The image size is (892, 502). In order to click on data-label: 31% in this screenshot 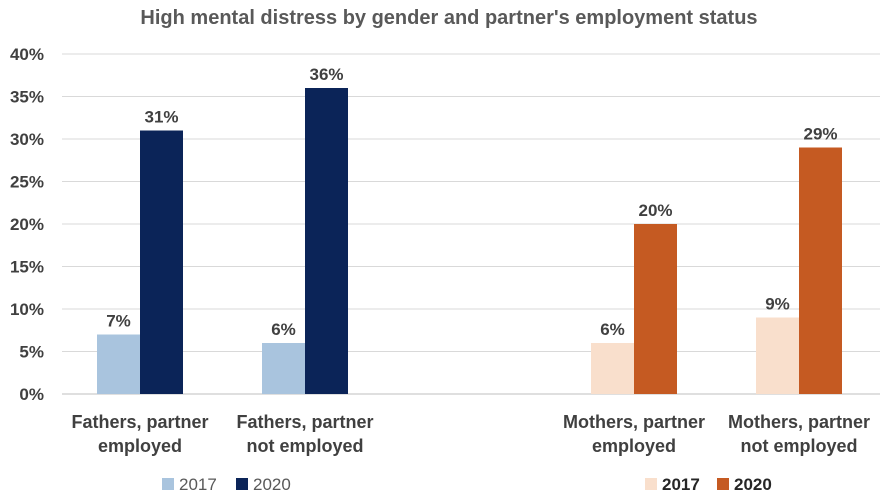, I will do `click(161, 117)`.